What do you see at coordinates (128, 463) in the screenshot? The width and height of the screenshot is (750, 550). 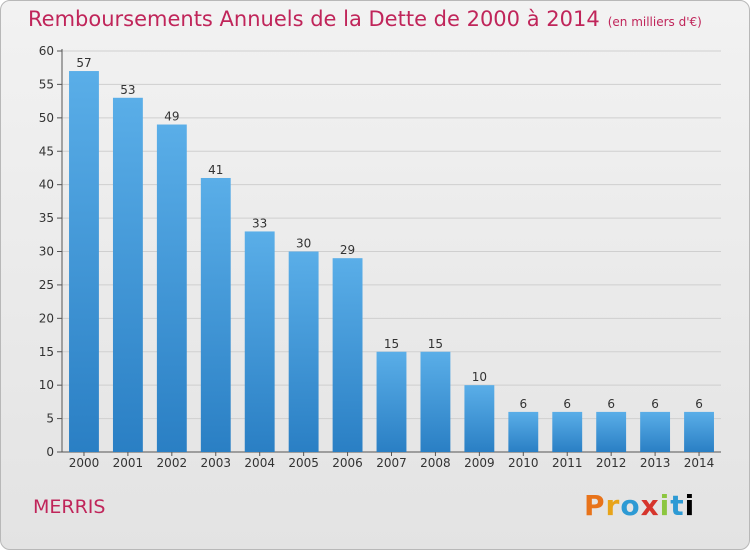 I see `x-tick-label: 2001` at bounding box center [128, 463].